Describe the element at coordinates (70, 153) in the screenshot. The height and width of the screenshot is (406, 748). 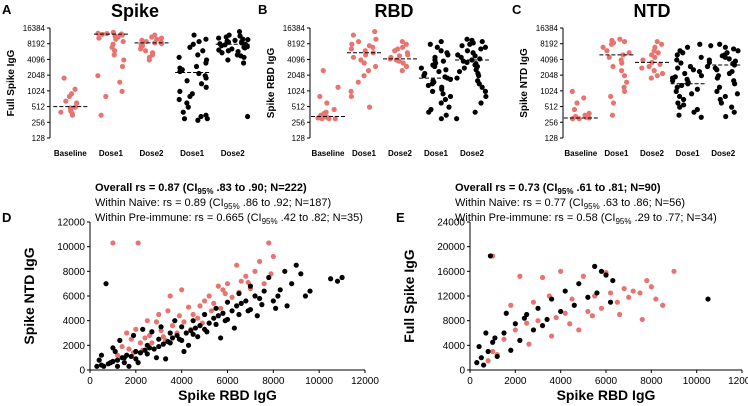
I see `x-category-label: Baseline` at that location.